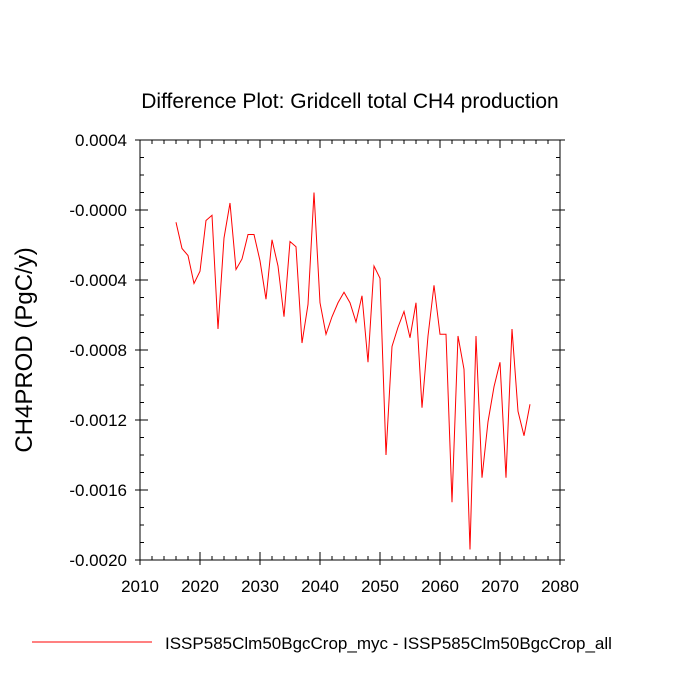 This screenshot has height=700, width=700. I want to click on x-tick-label: 2080, so click(560, 586).